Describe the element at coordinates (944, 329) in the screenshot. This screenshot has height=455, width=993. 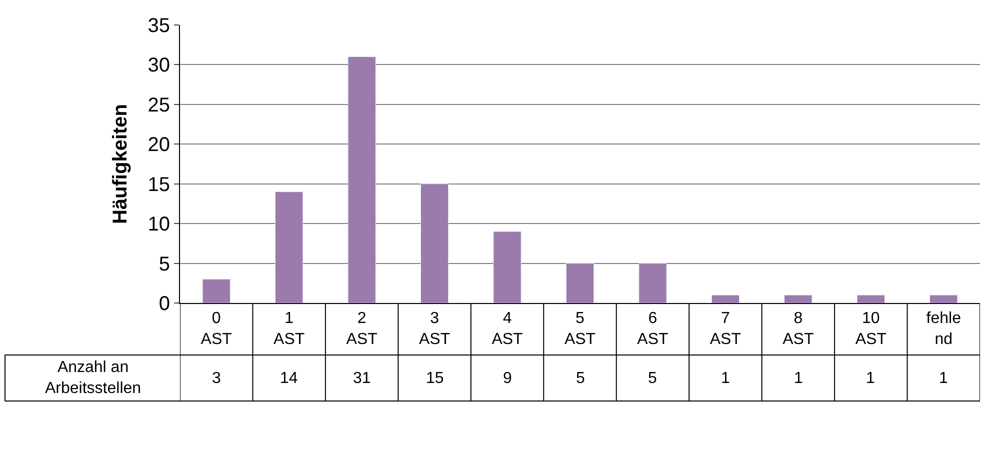
I see `x-tick-label: fehlend` at that location.